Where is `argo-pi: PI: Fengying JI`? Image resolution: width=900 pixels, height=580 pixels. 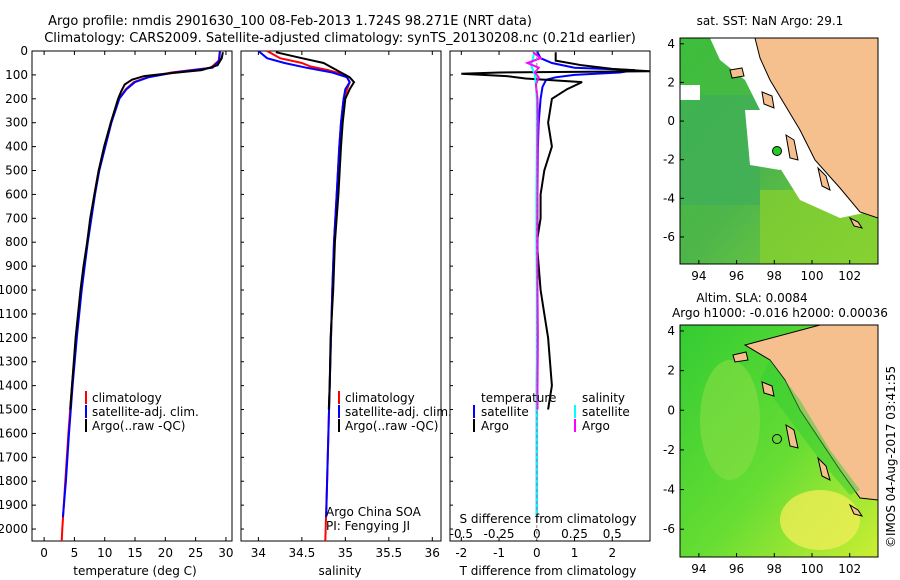 argo-pi: PI: Fengying JI is located at coordinates (368, 526).